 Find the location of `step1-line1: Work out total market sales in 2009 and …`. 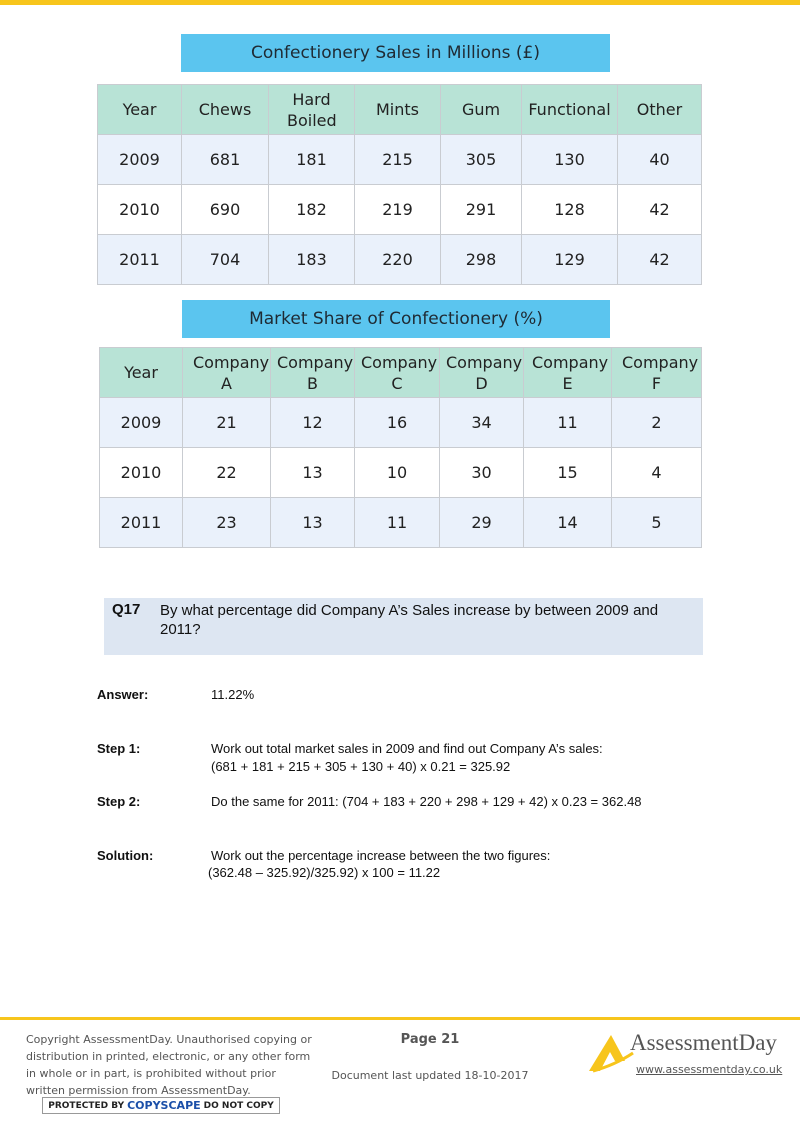

step1-line1: Work out total market sales in 2009 and … is located at coordinates (407, 748).